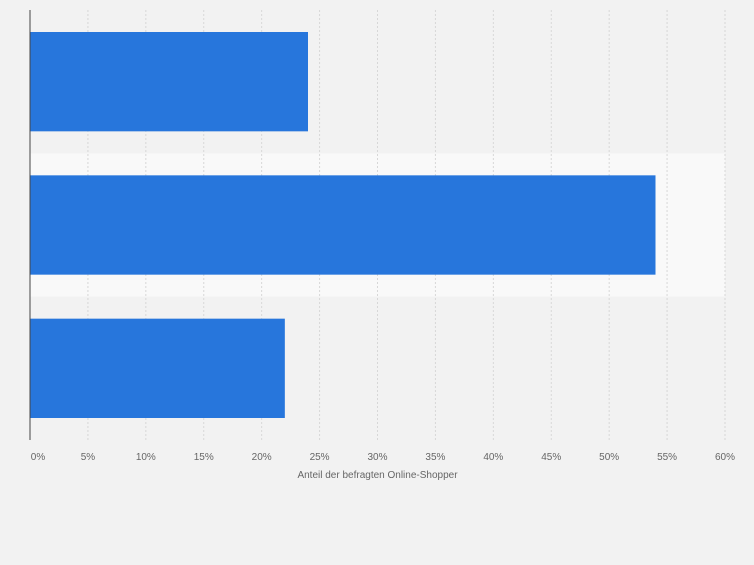  Describe the element at coordinates (38, 457) in the screenshot. I see `x-tick-label-0: 0%` at that location.